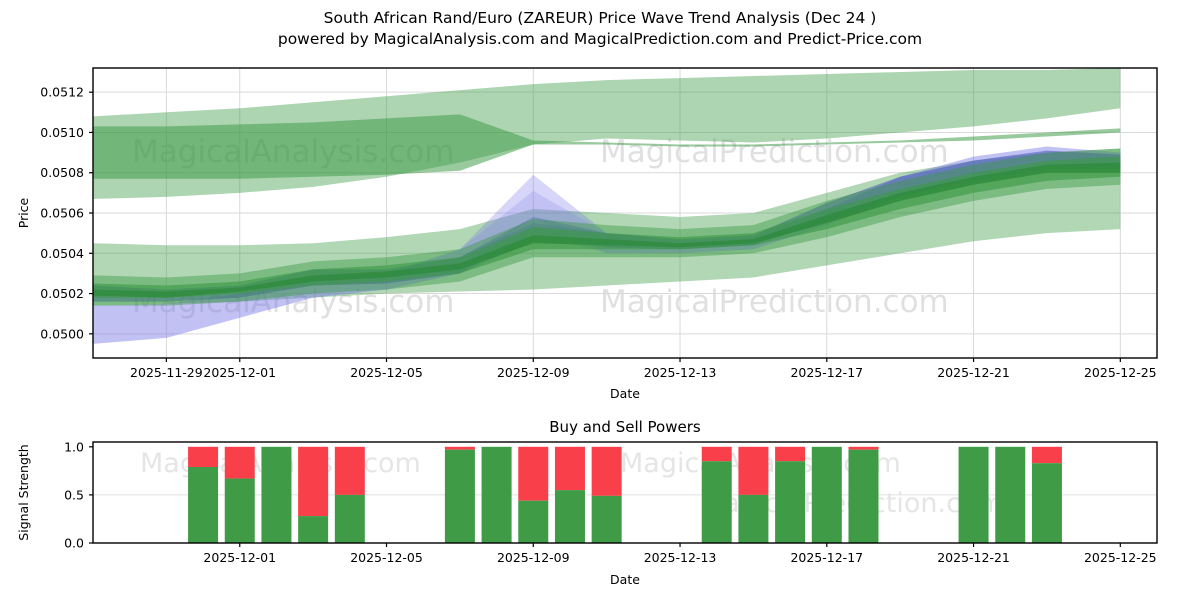  Describe the element at coordinates (62, 172) in the screenshot. I see `y-tick-label-price: 0.0508` at that location.